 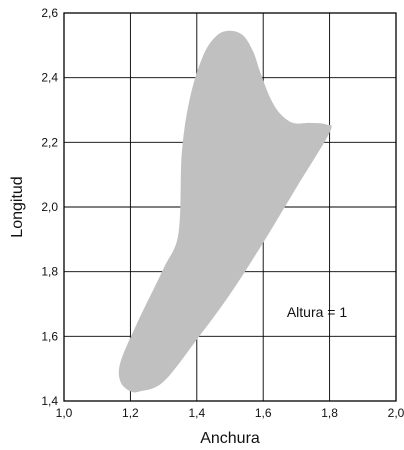 I want to click on x-tick-label: 1,6, so click(x=263, y=413).